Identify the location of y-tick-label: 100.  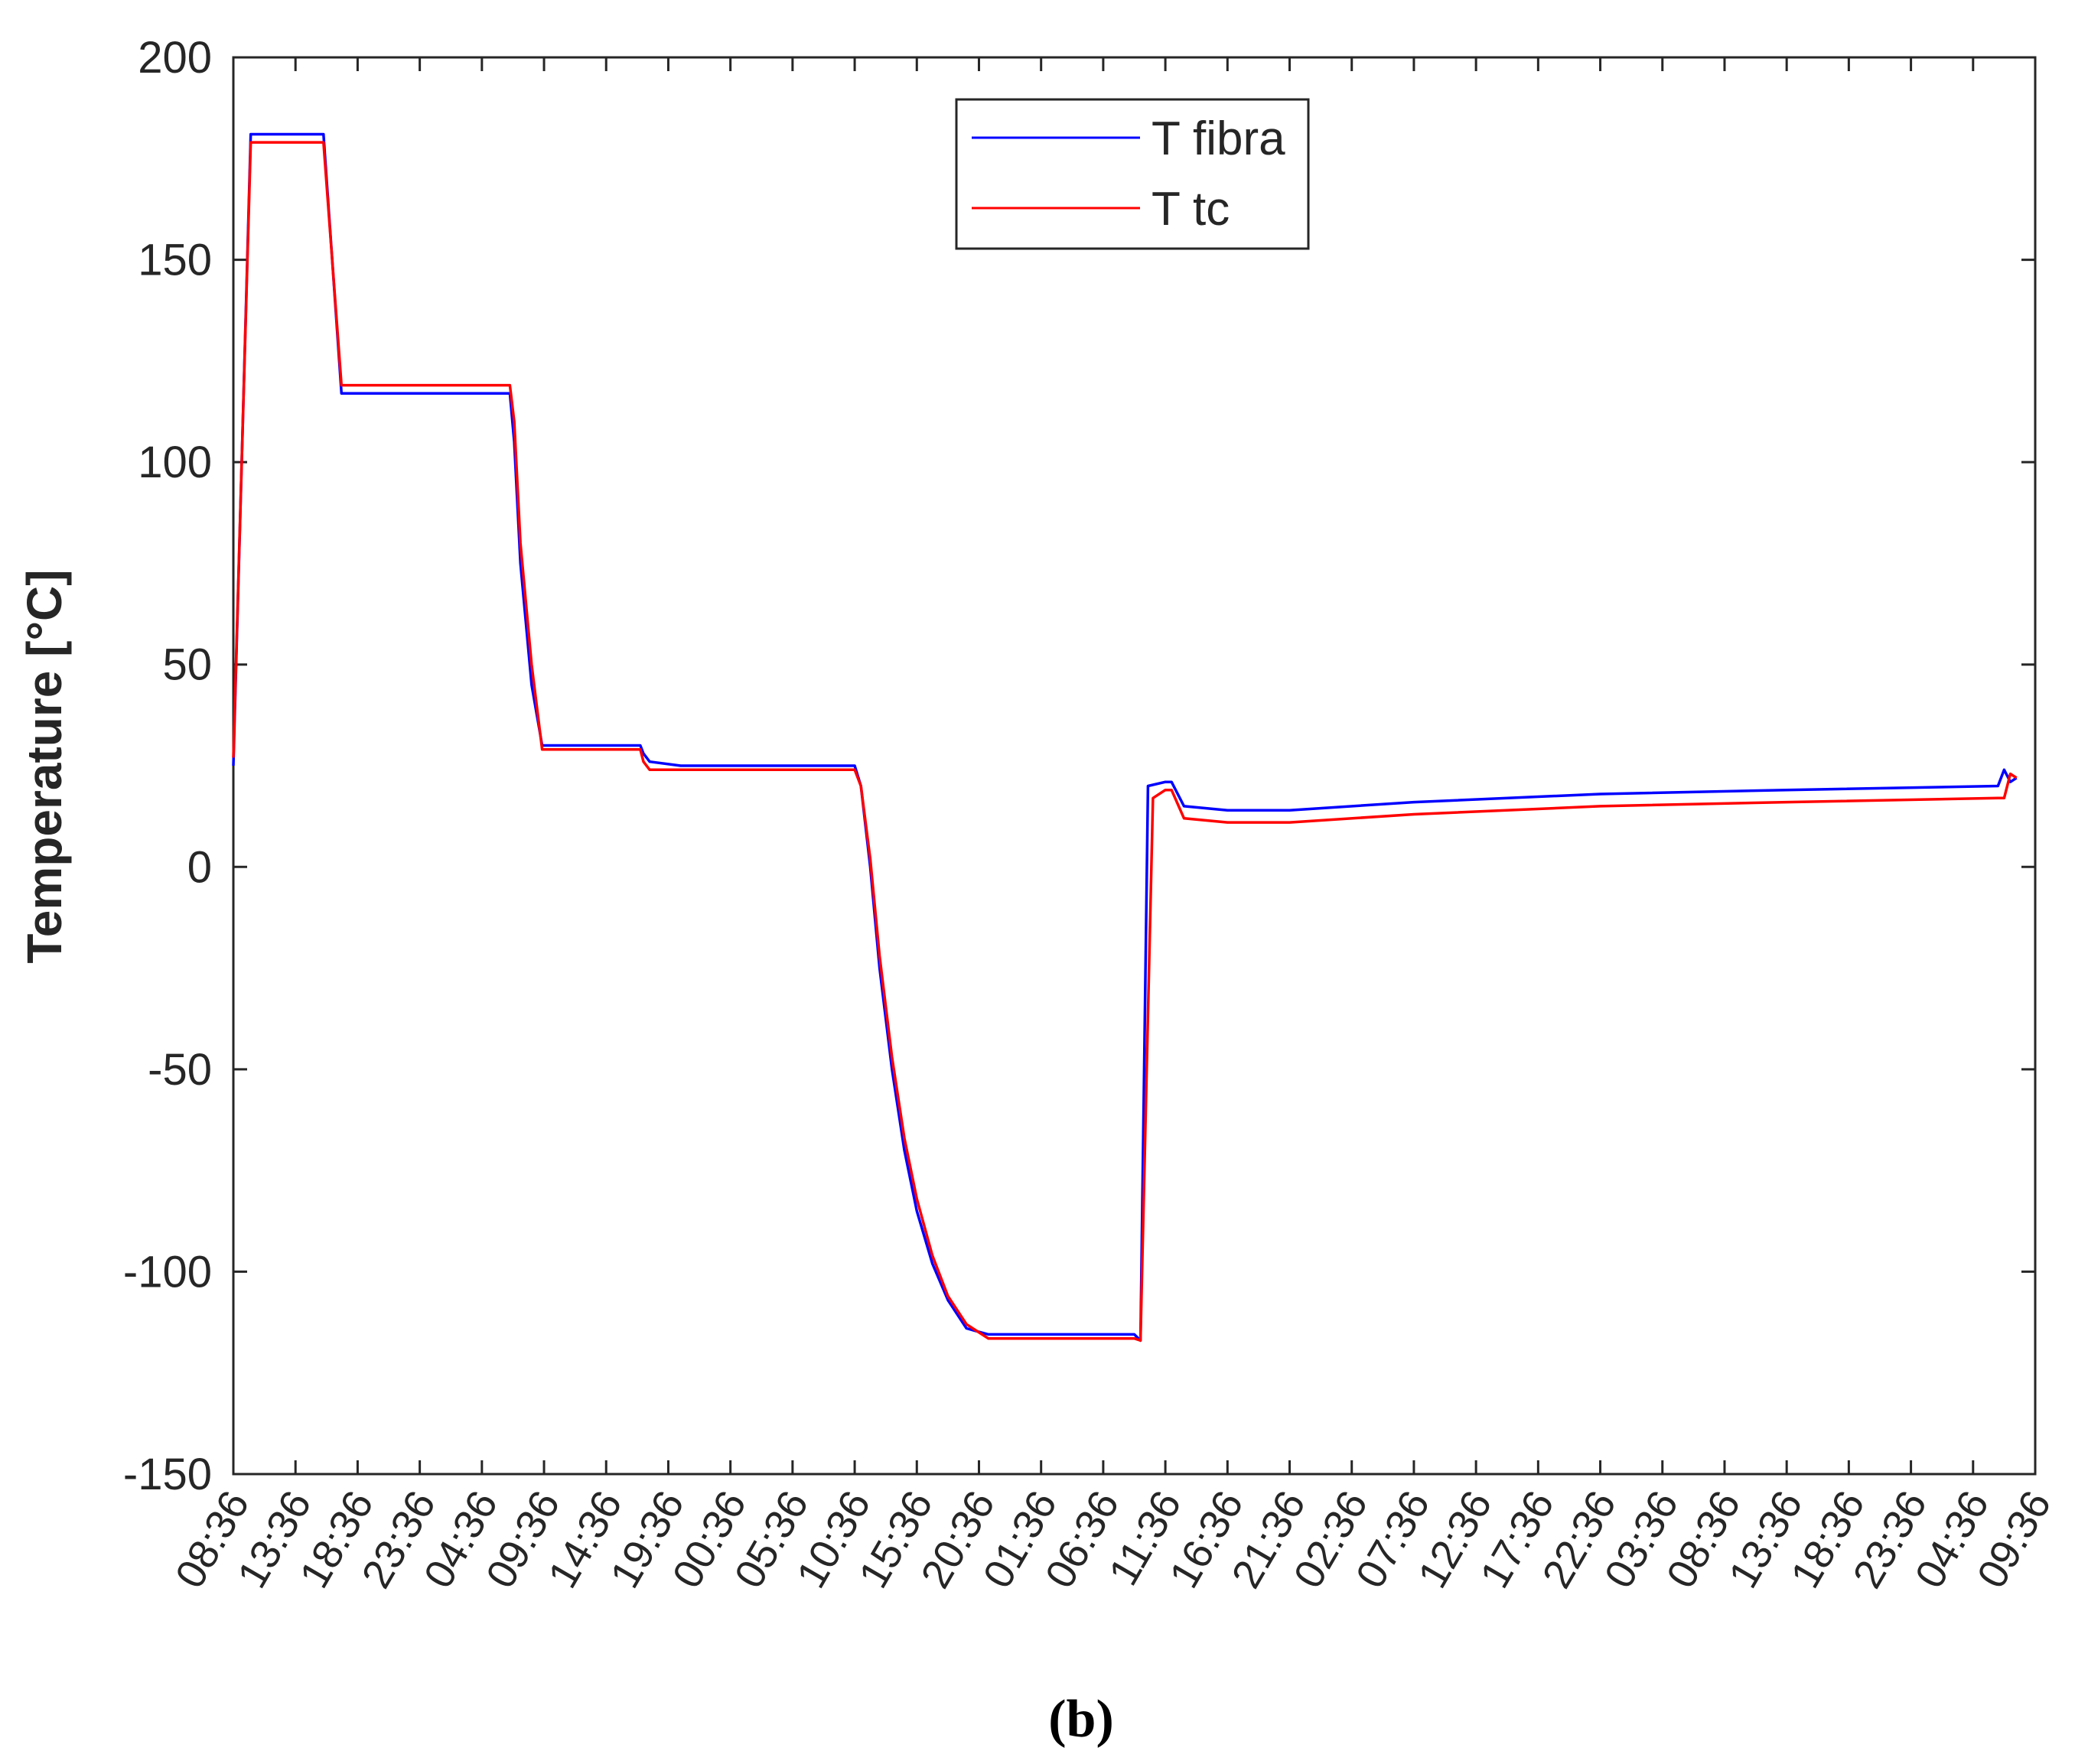
(175, 463).